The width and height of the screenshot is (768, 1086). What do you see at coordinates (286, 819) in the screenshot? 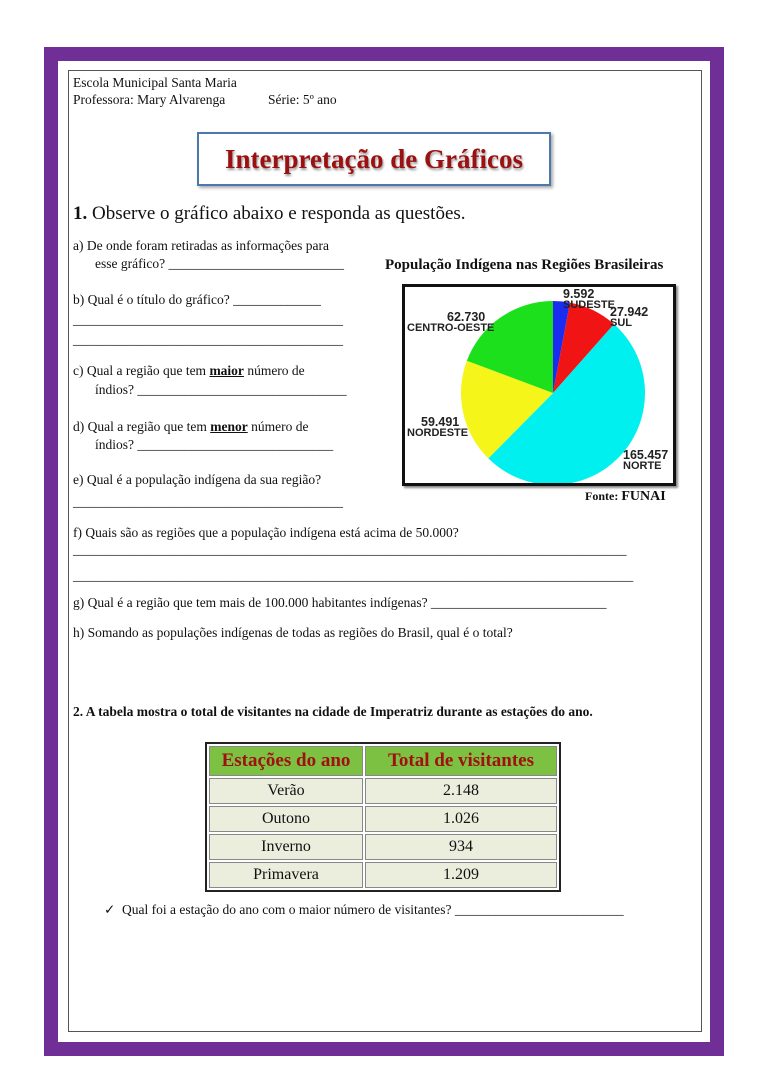
I see `season-cell: Outono` at bounding box center [286, 819].